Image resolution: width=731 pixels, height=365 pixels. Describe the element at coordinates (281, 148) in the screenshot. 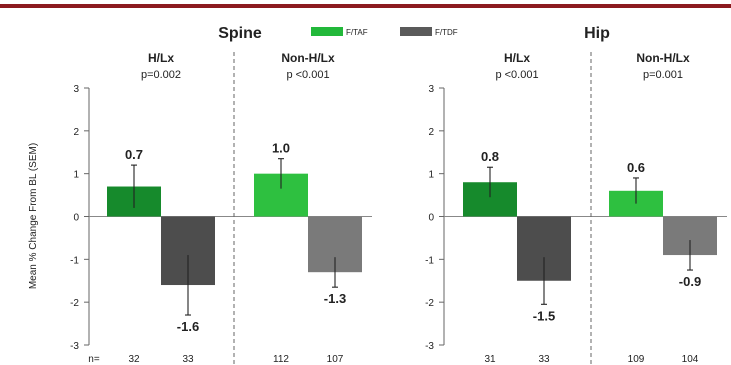

I see `bar-value-label: 1.0` at that location.